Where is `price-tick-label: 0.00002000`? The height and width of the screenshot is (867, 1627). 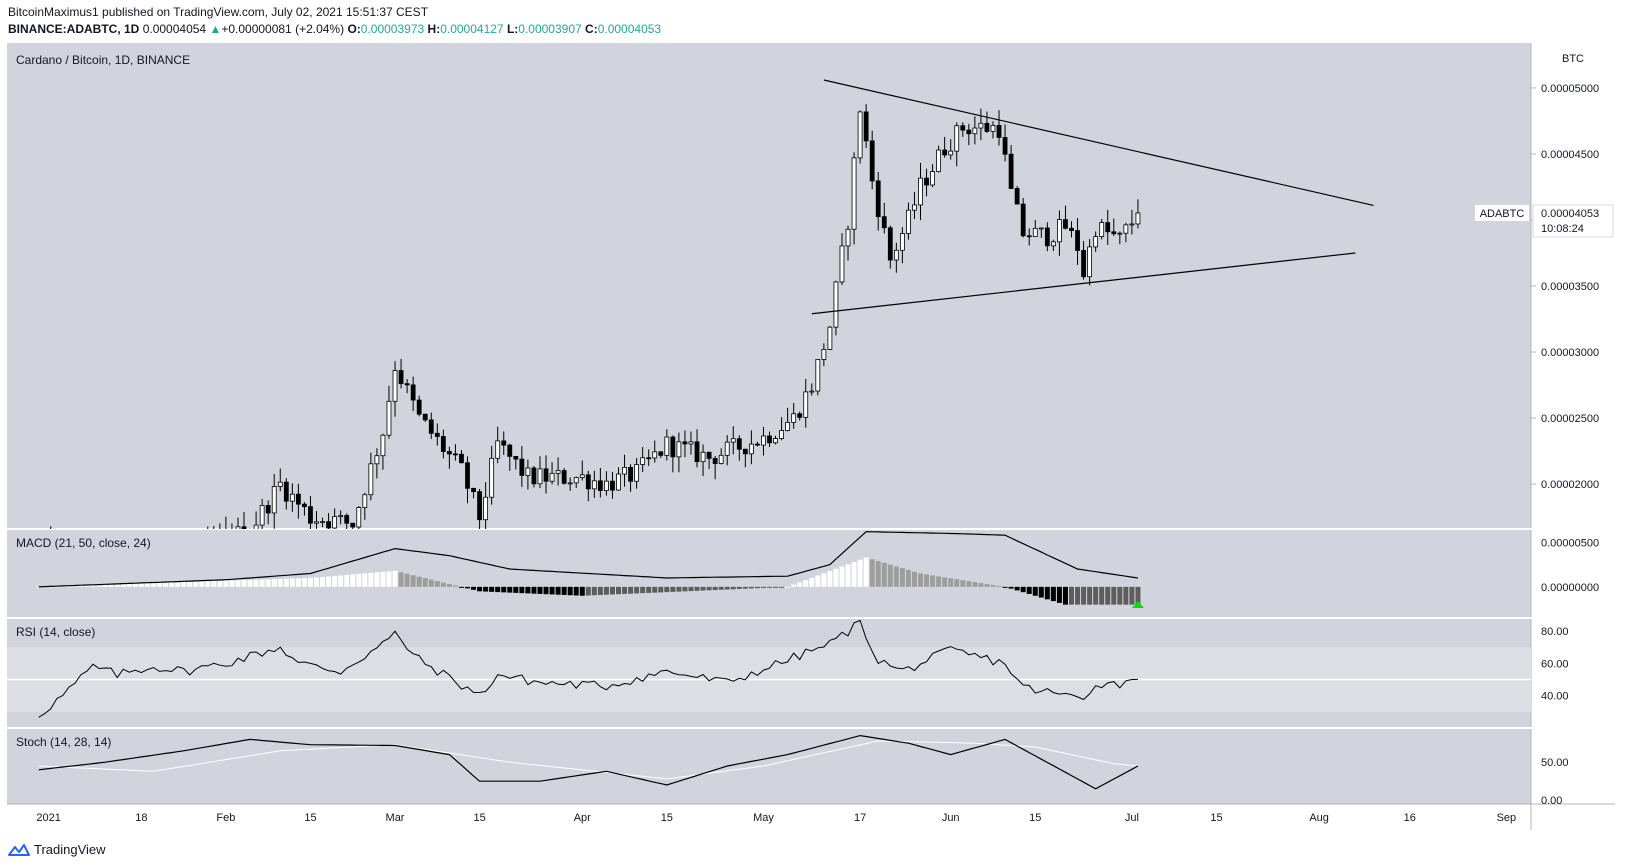 price-tick-label: 0.00002000 is located at coordinates (1570, 485).